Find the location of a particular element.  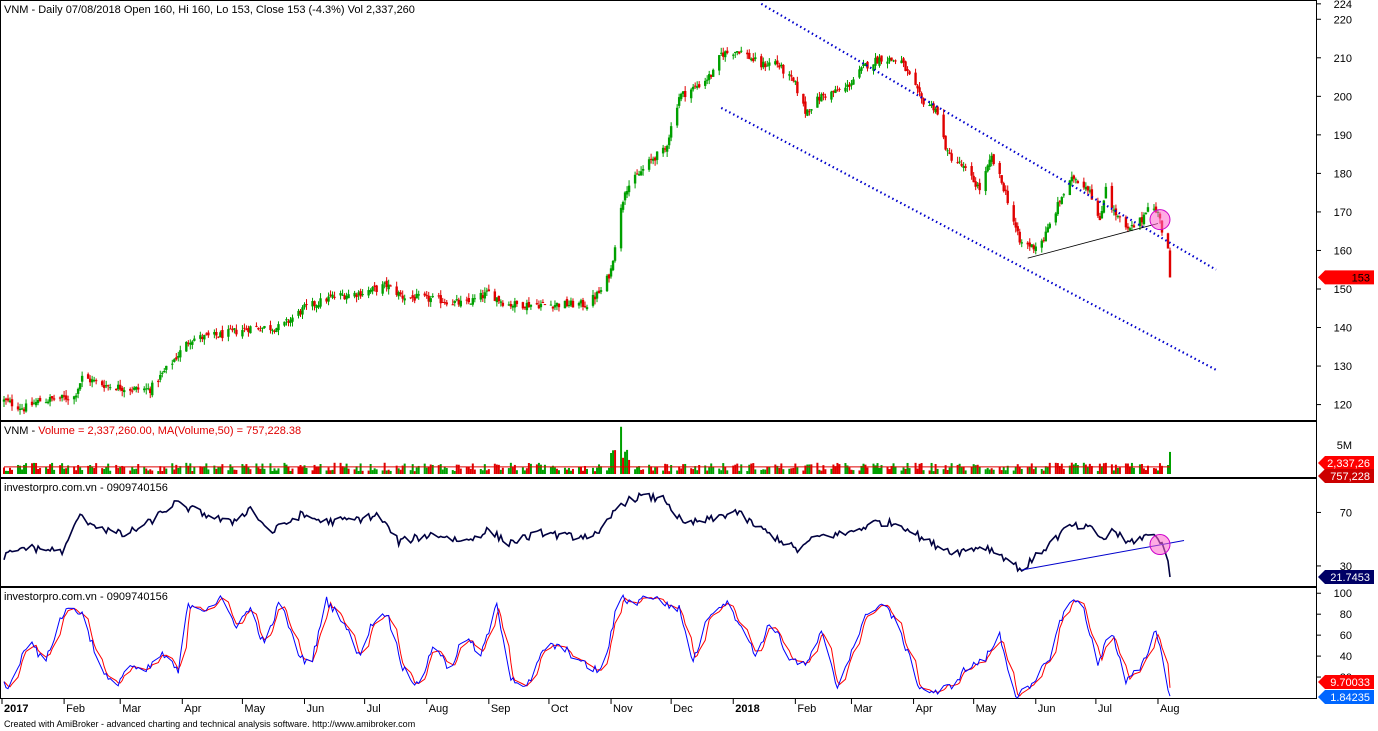

rsi-tag-bg is located at coordinates (1346, 577).